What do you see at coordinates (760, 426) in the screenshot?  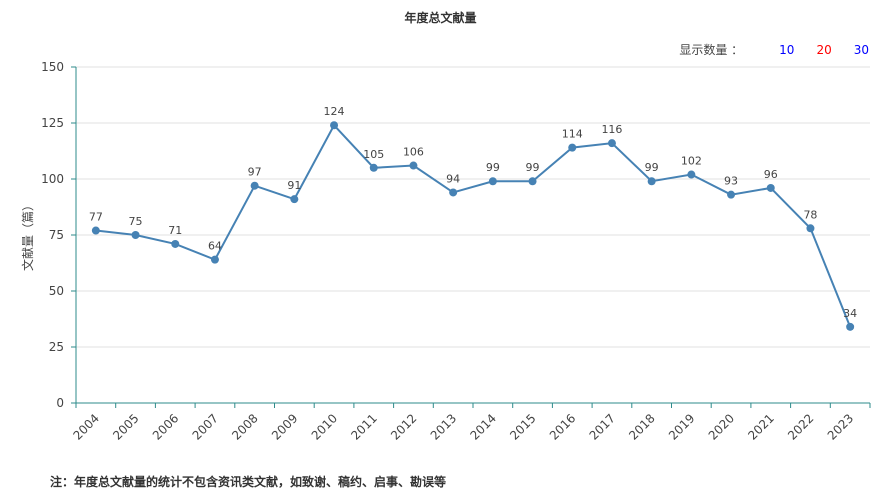 I see `x-tick-label: 2021` at bounding box center [760, 426].